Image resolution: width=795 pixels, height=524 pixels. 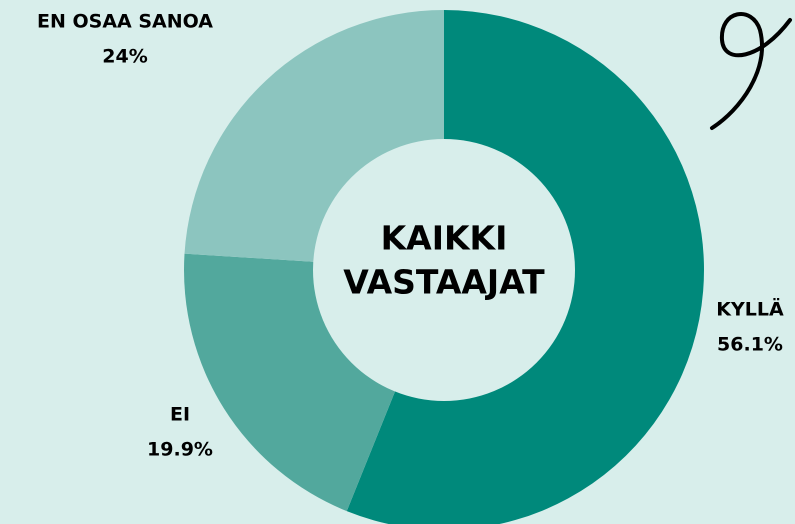 What do you see at coordinates (180, 450) in the screenshot?
I see `value-label: 19.9%` at bounding box center [180, 450].